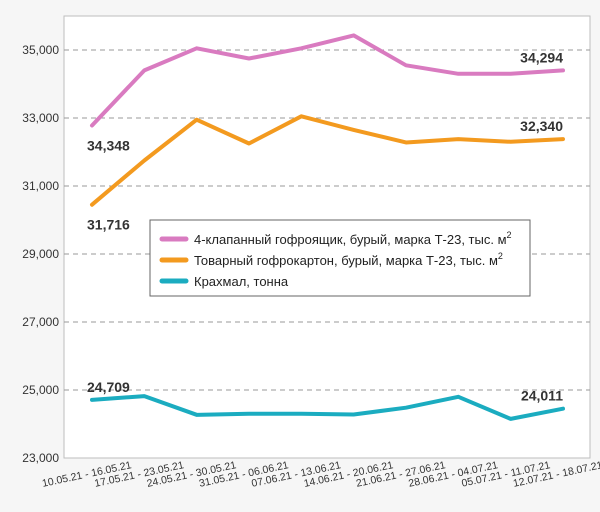 Image resolution: width=600 pixels, height=512 pixels. Describe the element at coordinates (40, 50) in the screenshot. I see `y-tick-label: 35,000` at that location.